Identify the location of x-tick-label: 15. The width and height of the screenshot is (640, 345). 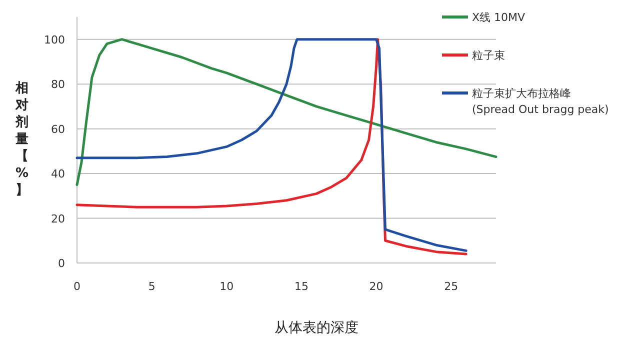
(301, 286).